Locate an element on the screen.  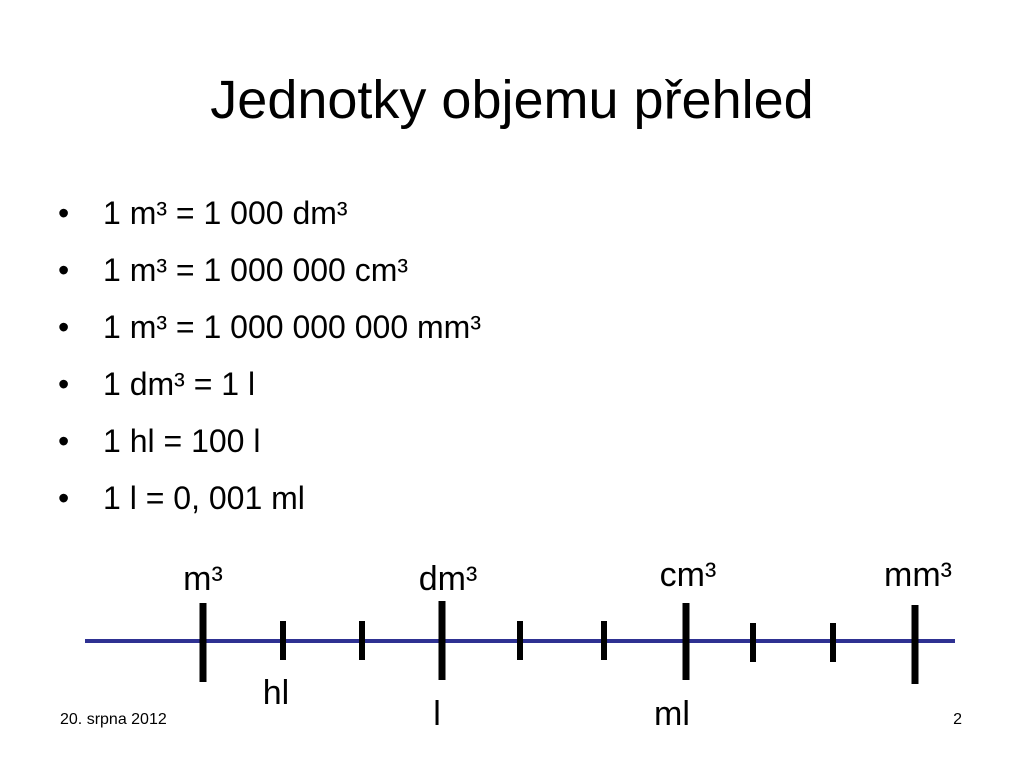
bullet-text: 1 dm³ = 1 l is located at coordinates (179, 384).